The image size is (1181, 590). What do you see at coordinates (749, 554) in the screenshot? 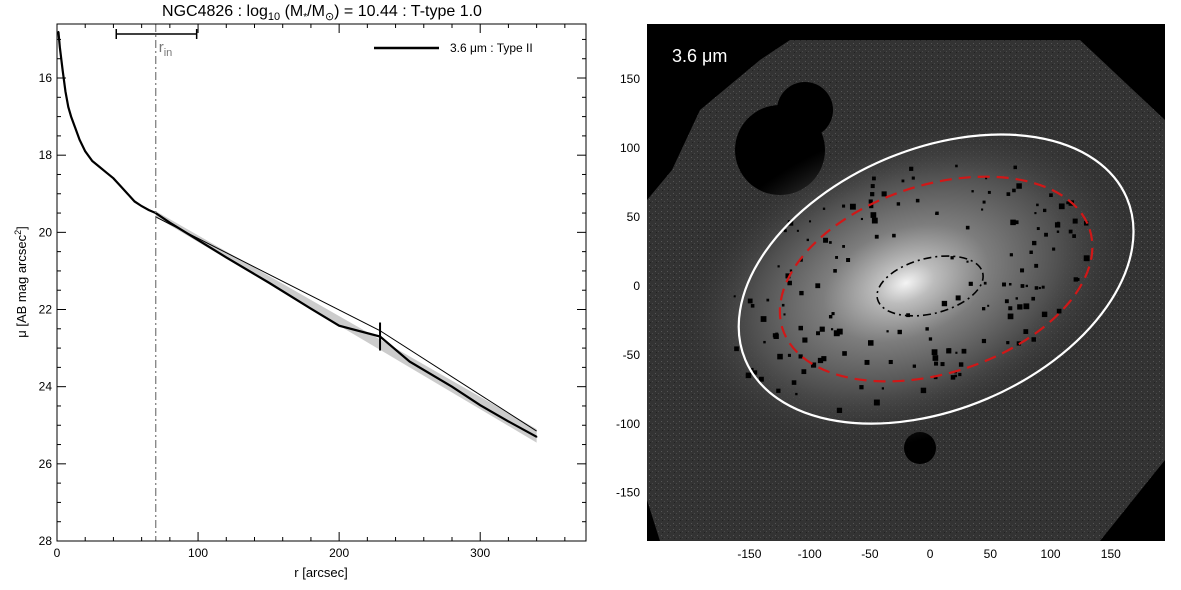
I see `image-x-tick-label: -150` at bounding box center [749, 554].